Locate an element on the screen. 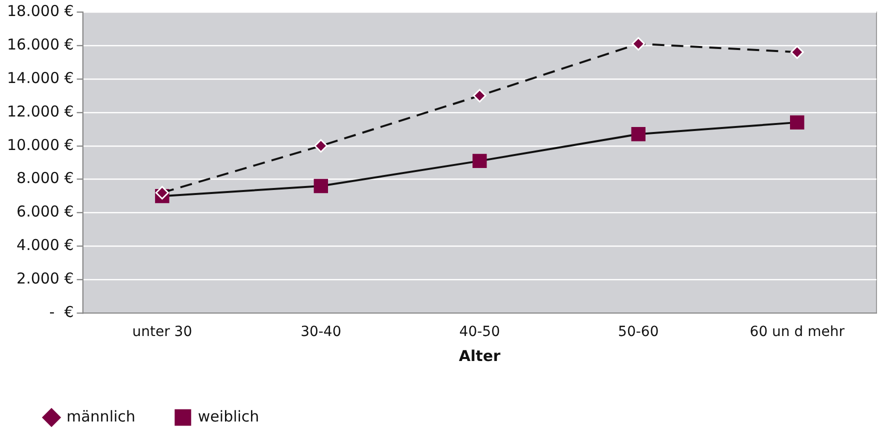 The width and height of the screenshot is (887, 435). y-tick-label: 12.000 € is located at coordinates (40, 111).